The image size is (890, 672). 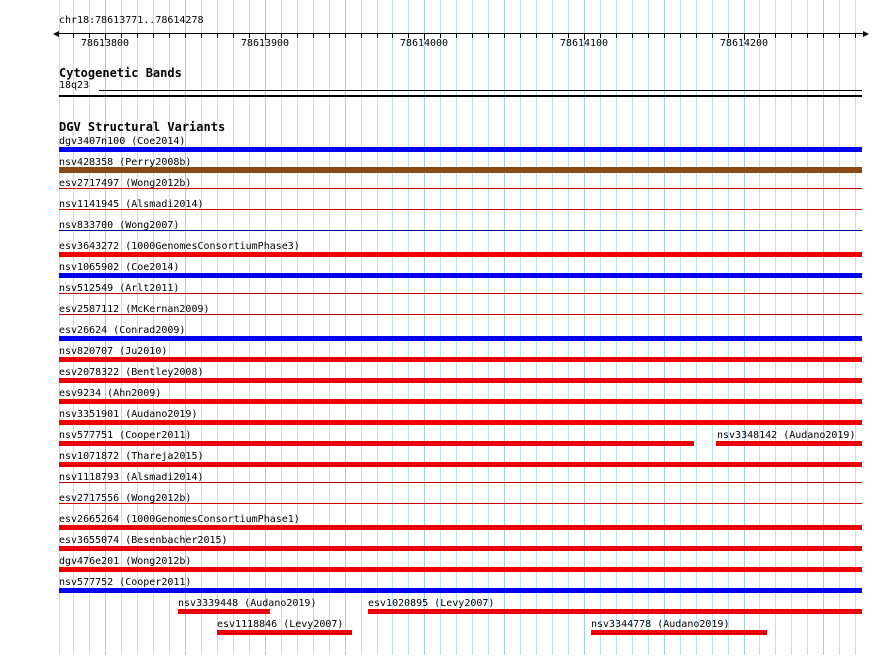 What do you see at coordinates (431, 603) in the screenshot?
I see `variant-label: esv1020895 (Levy2007)` at bounding box center [431, 603].